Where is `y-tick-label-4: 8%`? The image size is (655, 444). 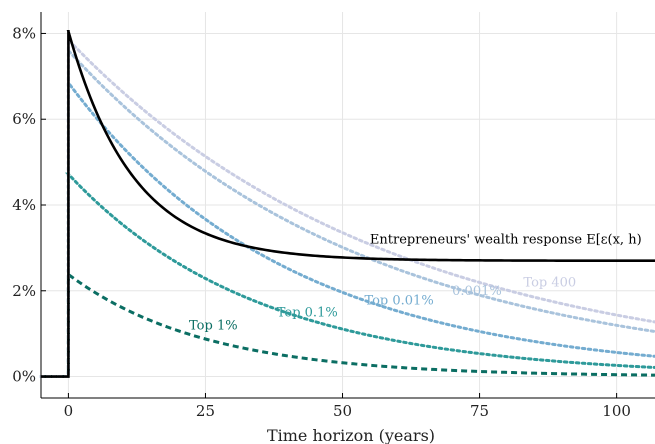 y-tick-label-4: 8% is located at coordinates (24, 33).